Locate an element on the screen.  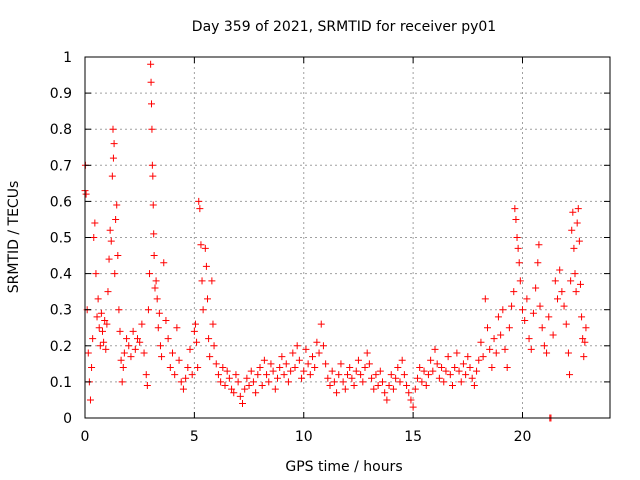
x-tick-label: 0 is located at coordinates (85, 437).